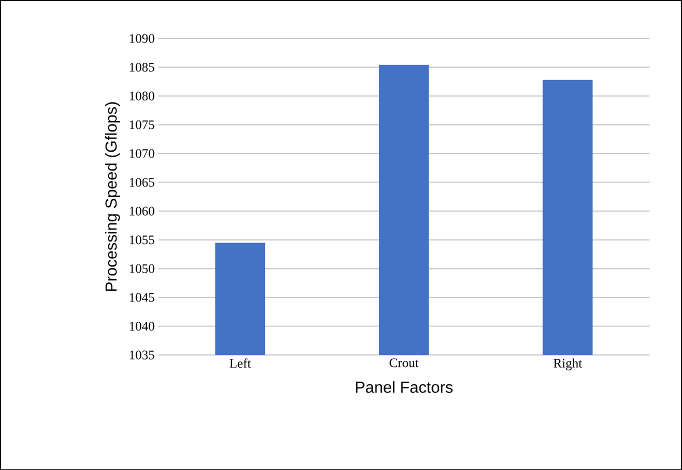 The width and height of the screenshot is (682, 470). Describe the element at coordinates (142, 297) in the screenshot. I see `y-tick-label: 1045` at that location.